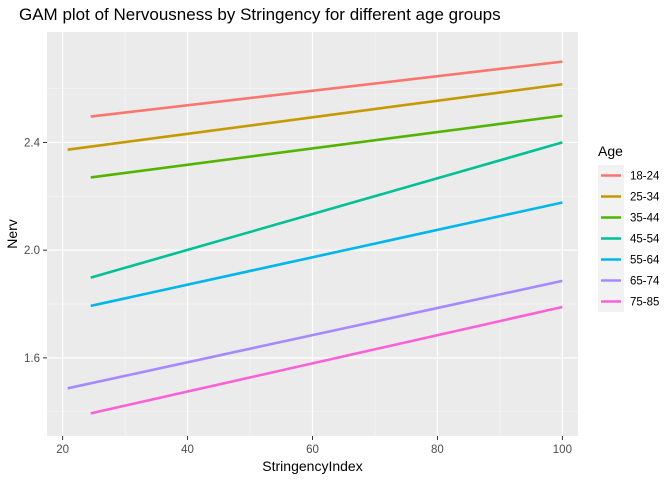  Describe the element at coordinates (187, 450) in the screenshot. I see `x-tick-label: 40` at that location.